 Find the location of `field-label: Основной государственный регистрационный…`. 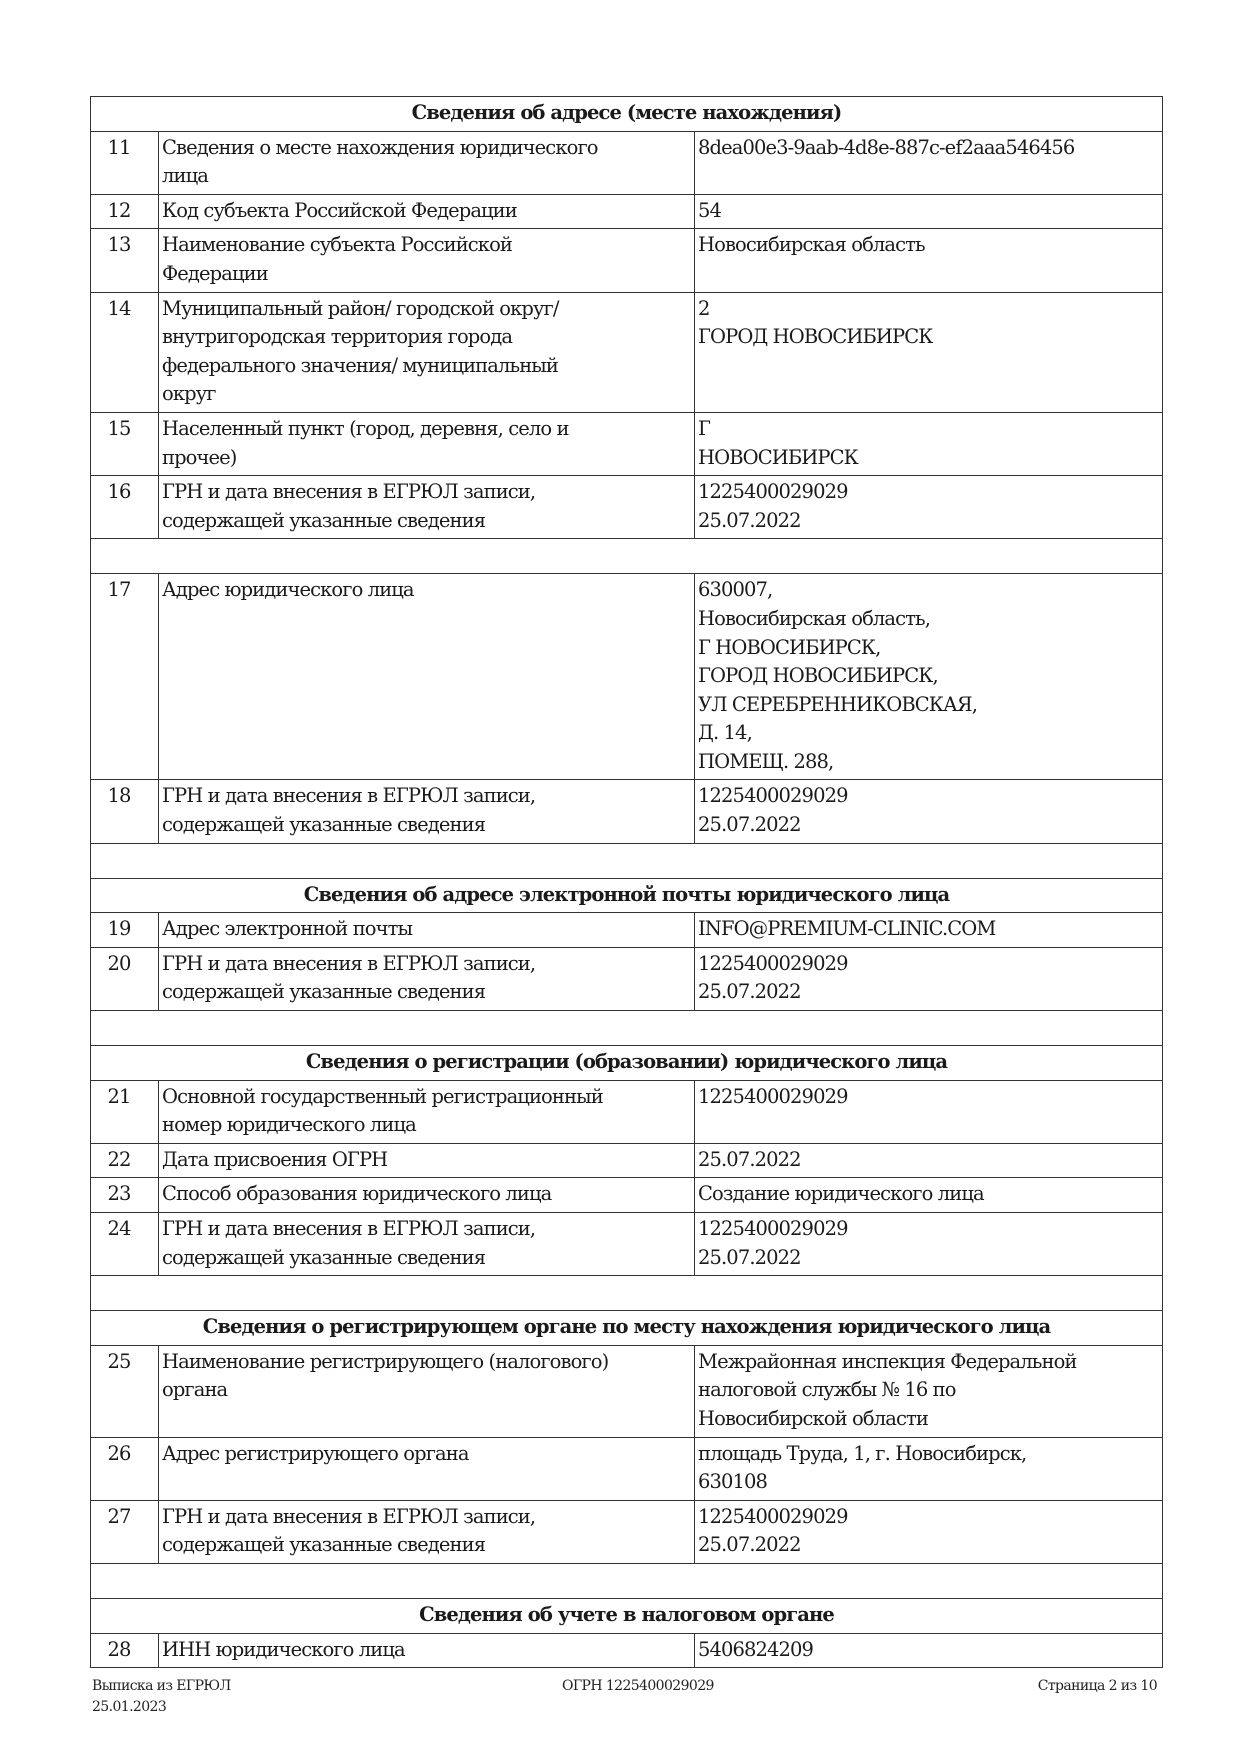

field-label: Основной государственный регистрационный… is located at coordinates (426, 1111).